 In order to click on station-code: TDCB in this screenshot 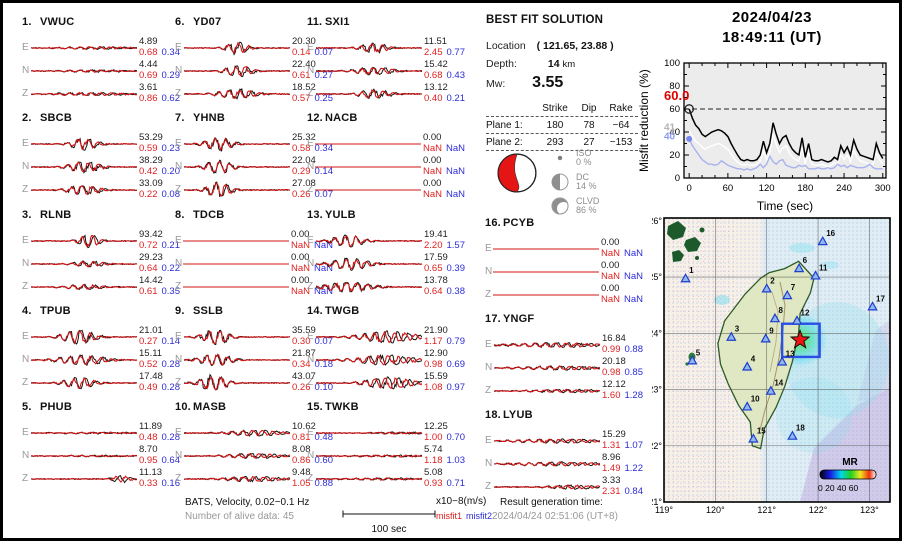, I will do `click(209, 215)`.